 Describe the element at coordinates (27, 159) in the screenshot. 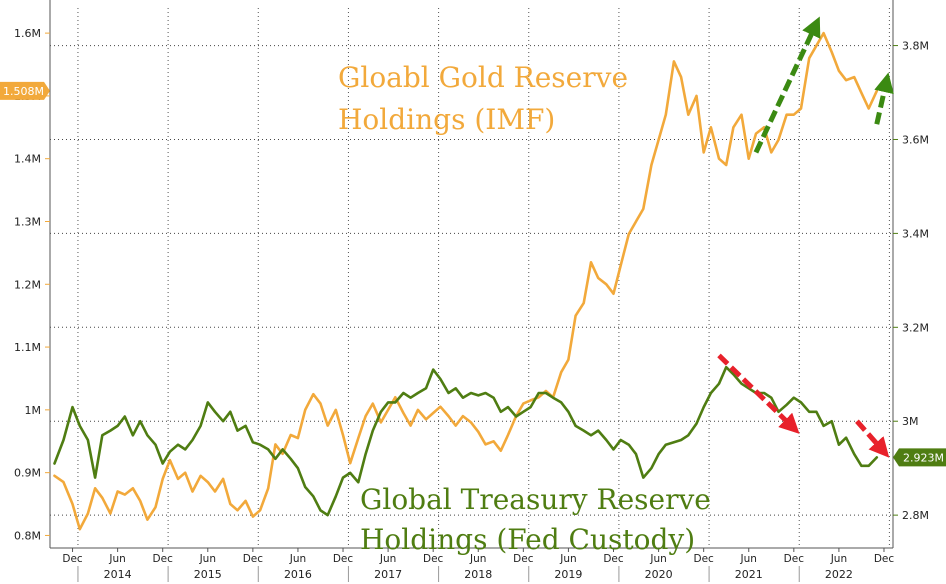

I see `left-tick-label: 1.4M` at that location.